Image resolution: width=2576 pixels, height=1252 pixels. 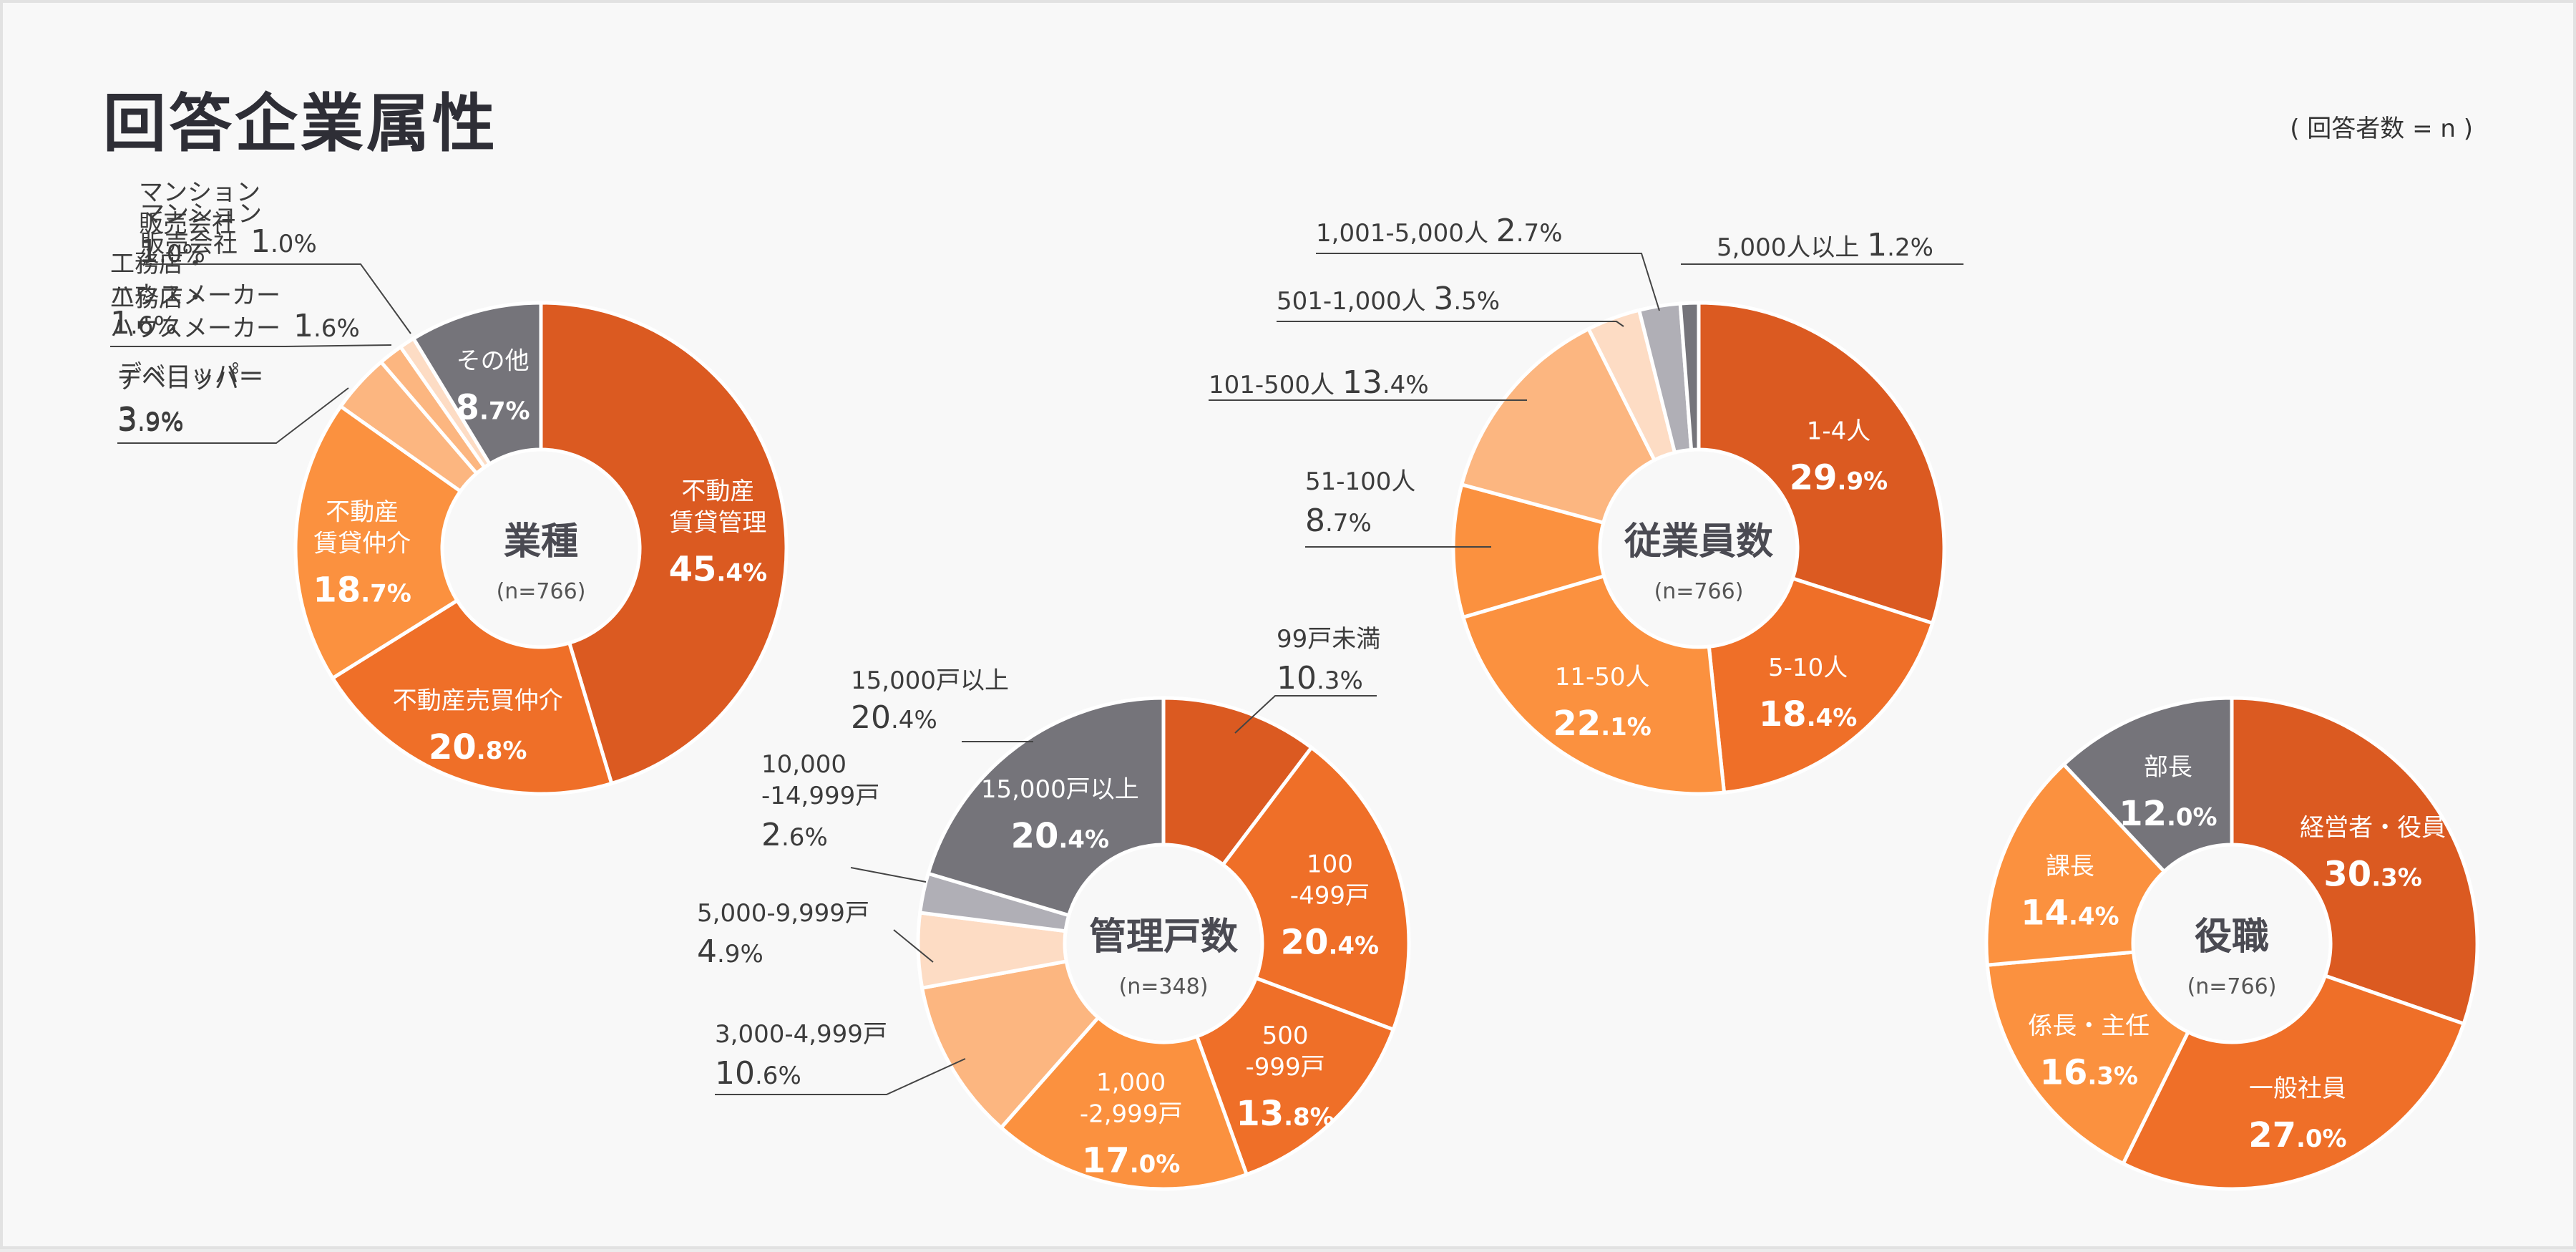 What do you see at coordinates (159, 298) in the screenshot?
I see `slice-category-label: 工務店・` at bounding box center [159, 298].